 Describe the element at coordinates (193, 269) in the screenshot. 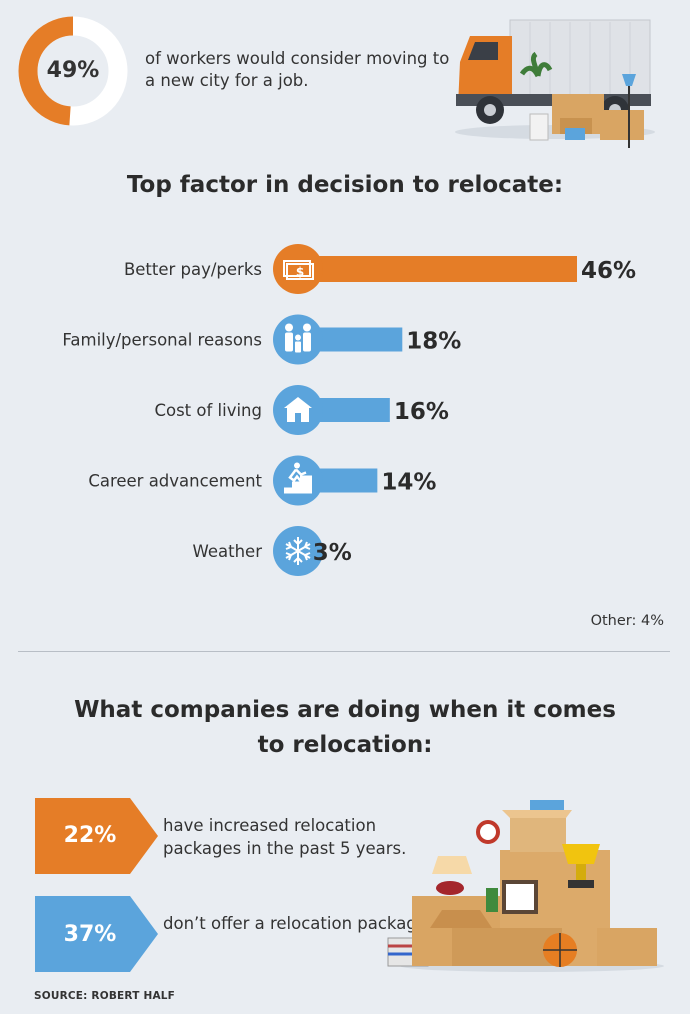

I see `category-label-0: Better pay/perks` at that location.